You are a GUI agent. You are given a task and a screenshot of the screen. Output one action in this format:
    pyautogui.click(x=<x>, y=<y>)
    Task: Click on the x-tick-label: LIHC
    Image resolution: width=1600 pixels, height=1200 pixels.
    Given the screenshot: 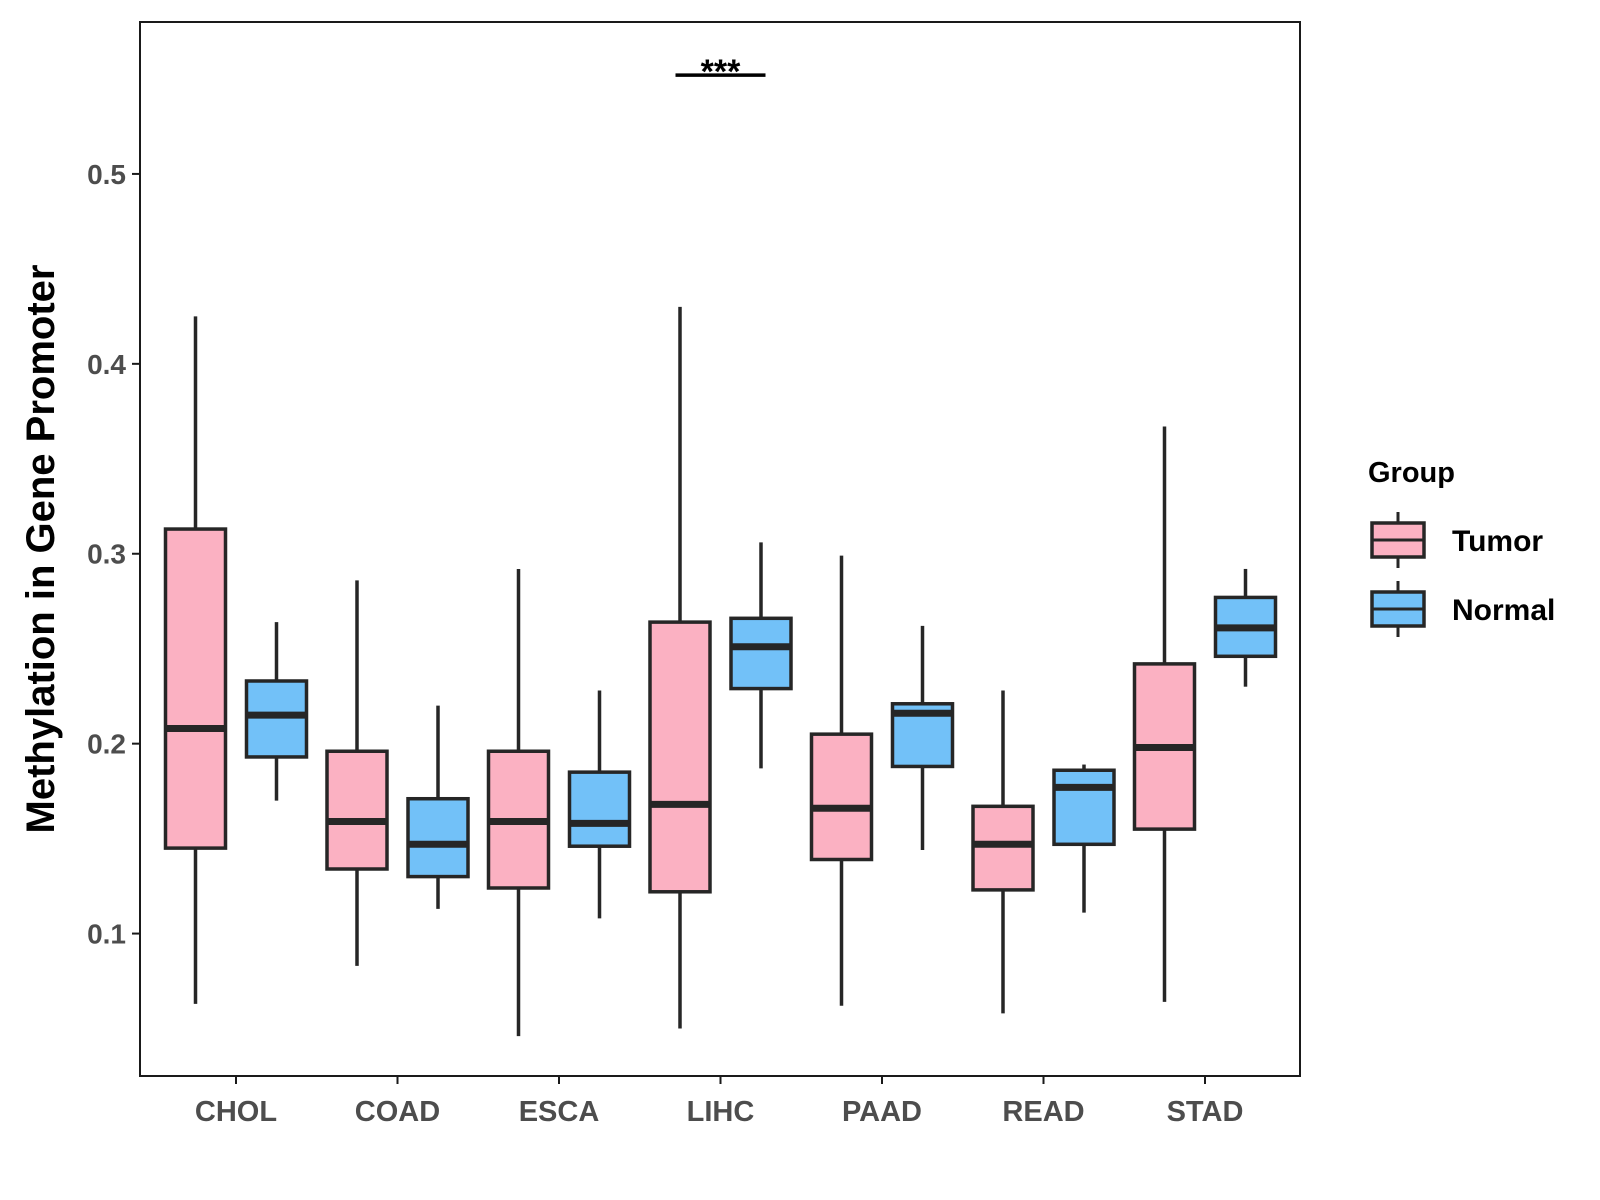 What is the action you would take?
    pyautogui.click(x=721, y=1112)
    